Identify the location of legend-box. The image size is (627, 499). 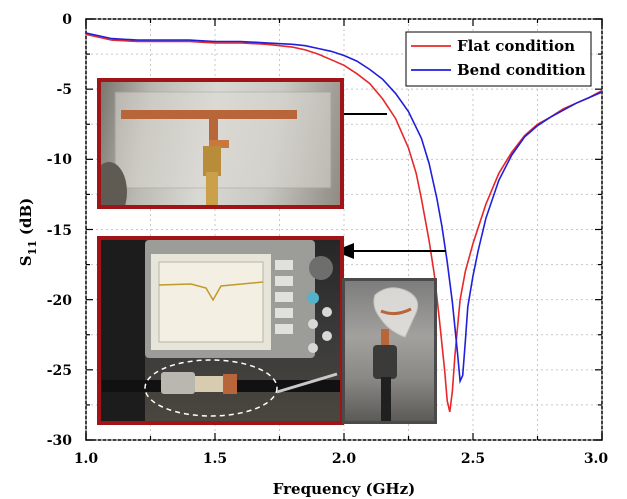
(498, 59).